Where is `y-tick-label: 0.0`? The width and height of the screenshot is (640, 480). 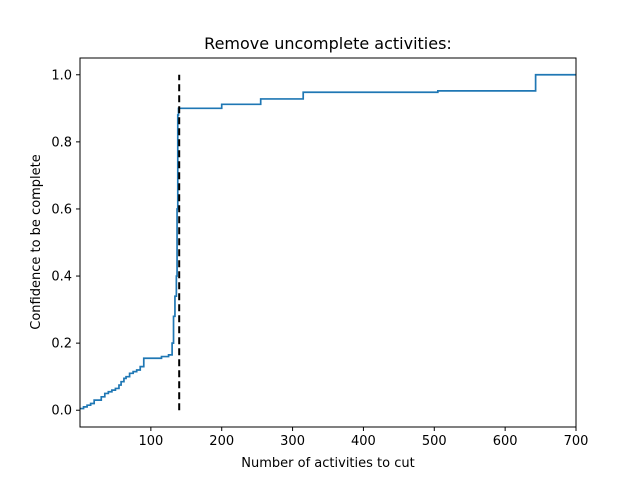
y-tick-label: 0.0 is located at coordinates (61, 411).